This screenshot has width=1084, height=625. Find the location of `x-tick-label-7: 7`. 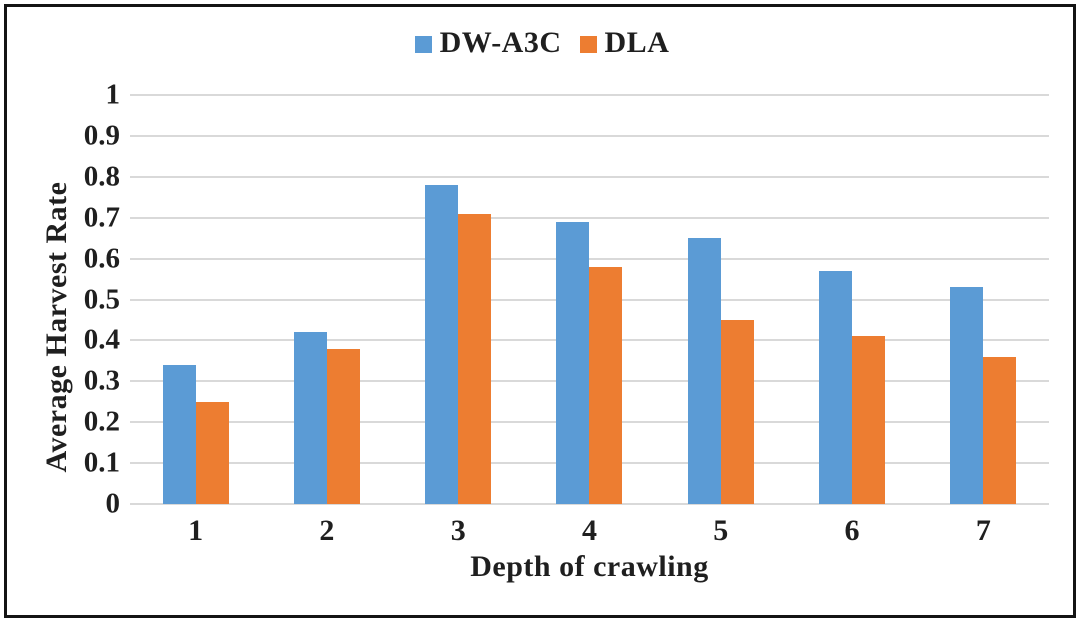

x-tick-label-7: 7 is located at coordinates (983, 530).